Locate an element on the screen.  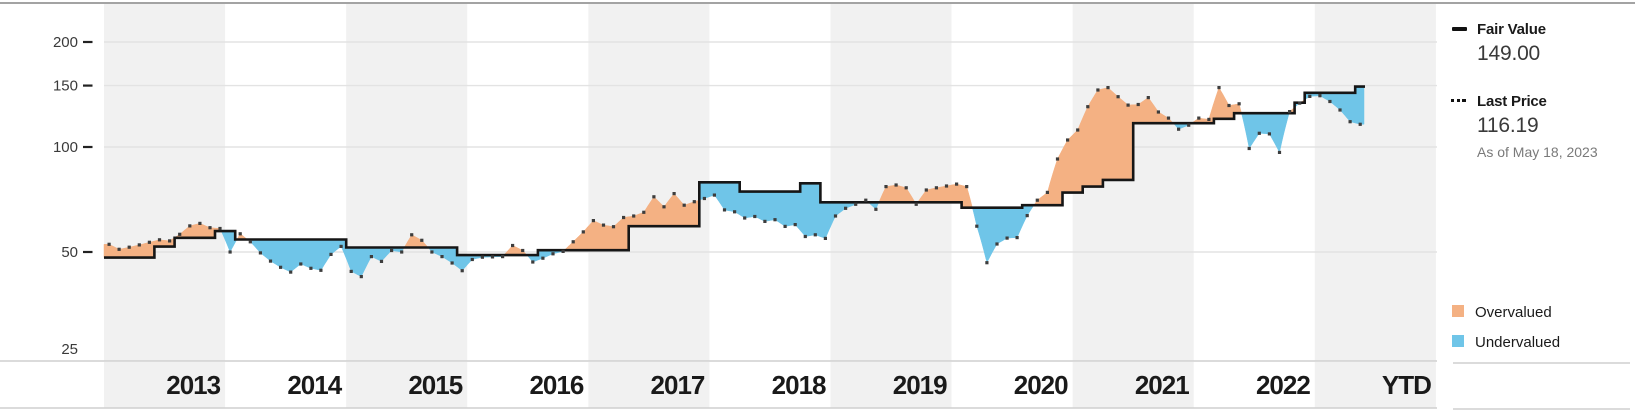
undervalued-area is located at coordinates (1265, 132).